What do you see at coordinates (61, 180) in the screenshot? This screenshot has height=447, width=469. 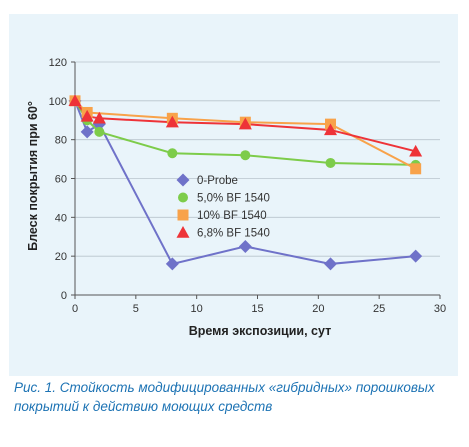 I see `y-tick-label-60: 60` at bounding box center [61, 180].